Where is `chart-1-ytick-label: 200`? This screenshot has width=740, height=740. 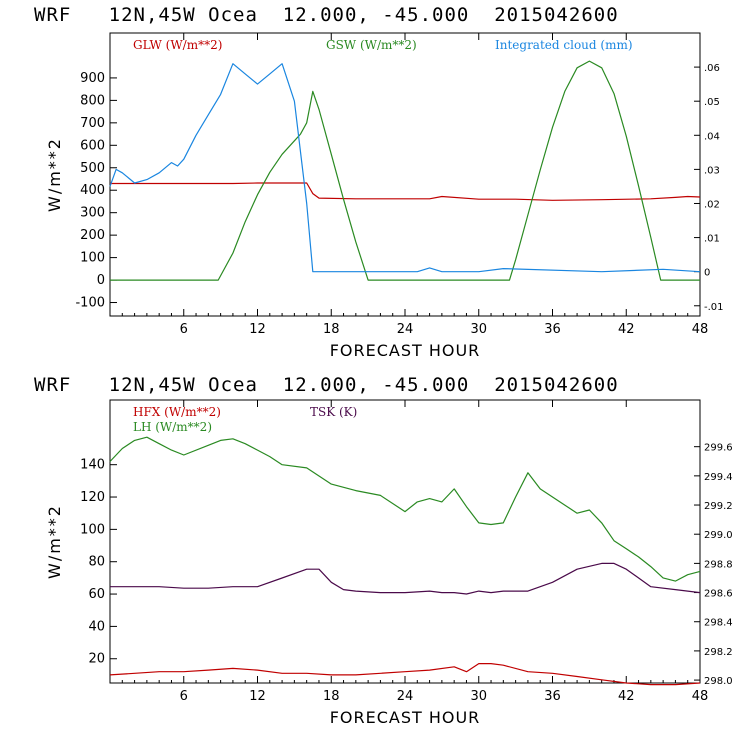
chart-1-ytick-label: 200 is located at coordinates (92, 235).